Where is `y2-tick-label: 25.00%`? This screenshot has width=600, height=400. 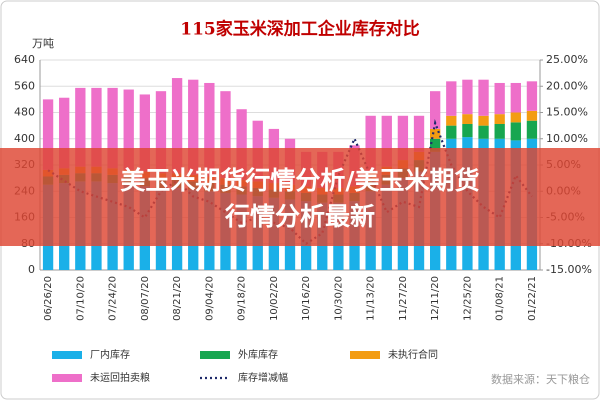 y2-tick-label: 25.00% is located at coordinates (567, 59).